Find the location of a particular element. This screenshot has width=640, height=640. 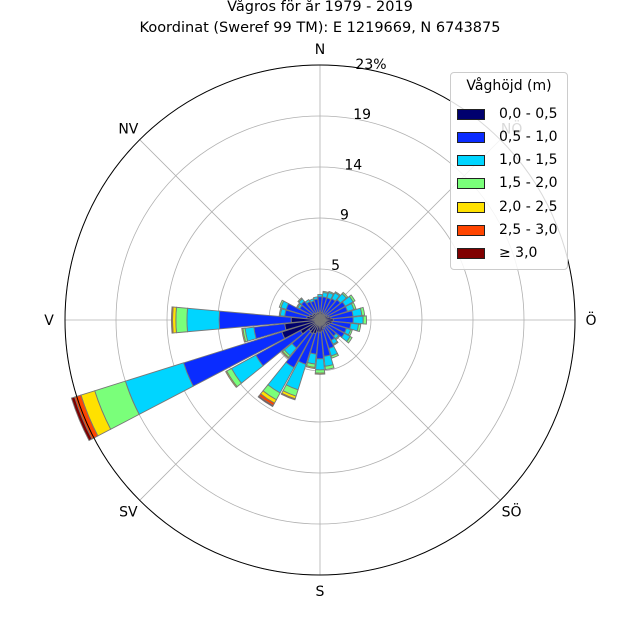

legend-item: 2,5 - 3,0 is located at coordinates (507, 230).